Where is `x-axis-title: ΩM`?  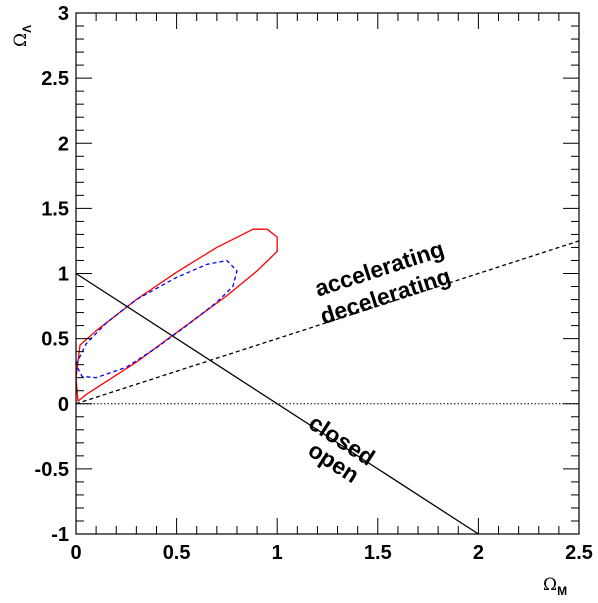 x-axis-title: ΩM is located at coordinates (555, 586).